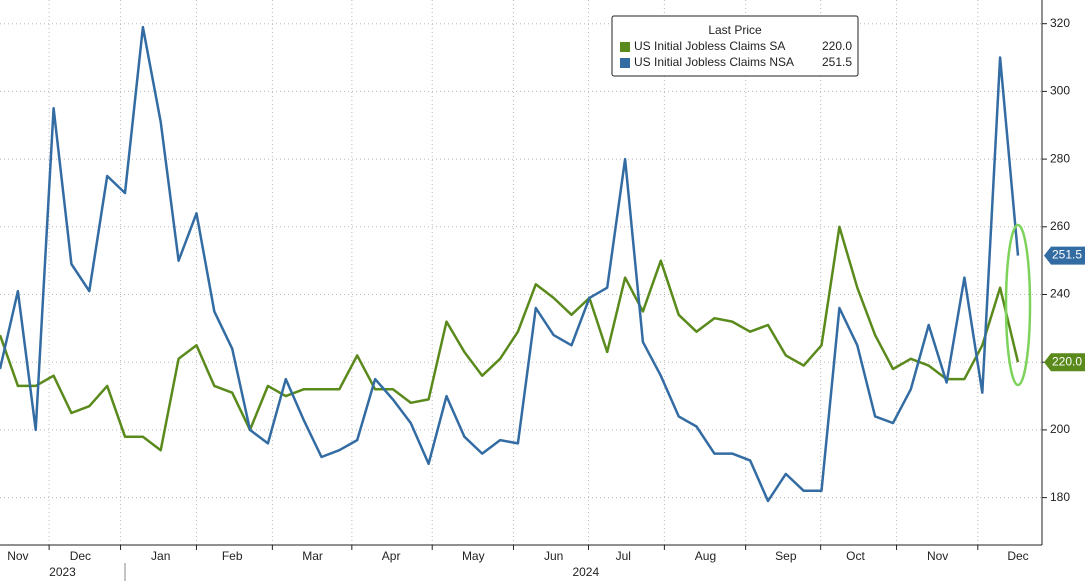  I want to click on legend-box, so click(735, 46).